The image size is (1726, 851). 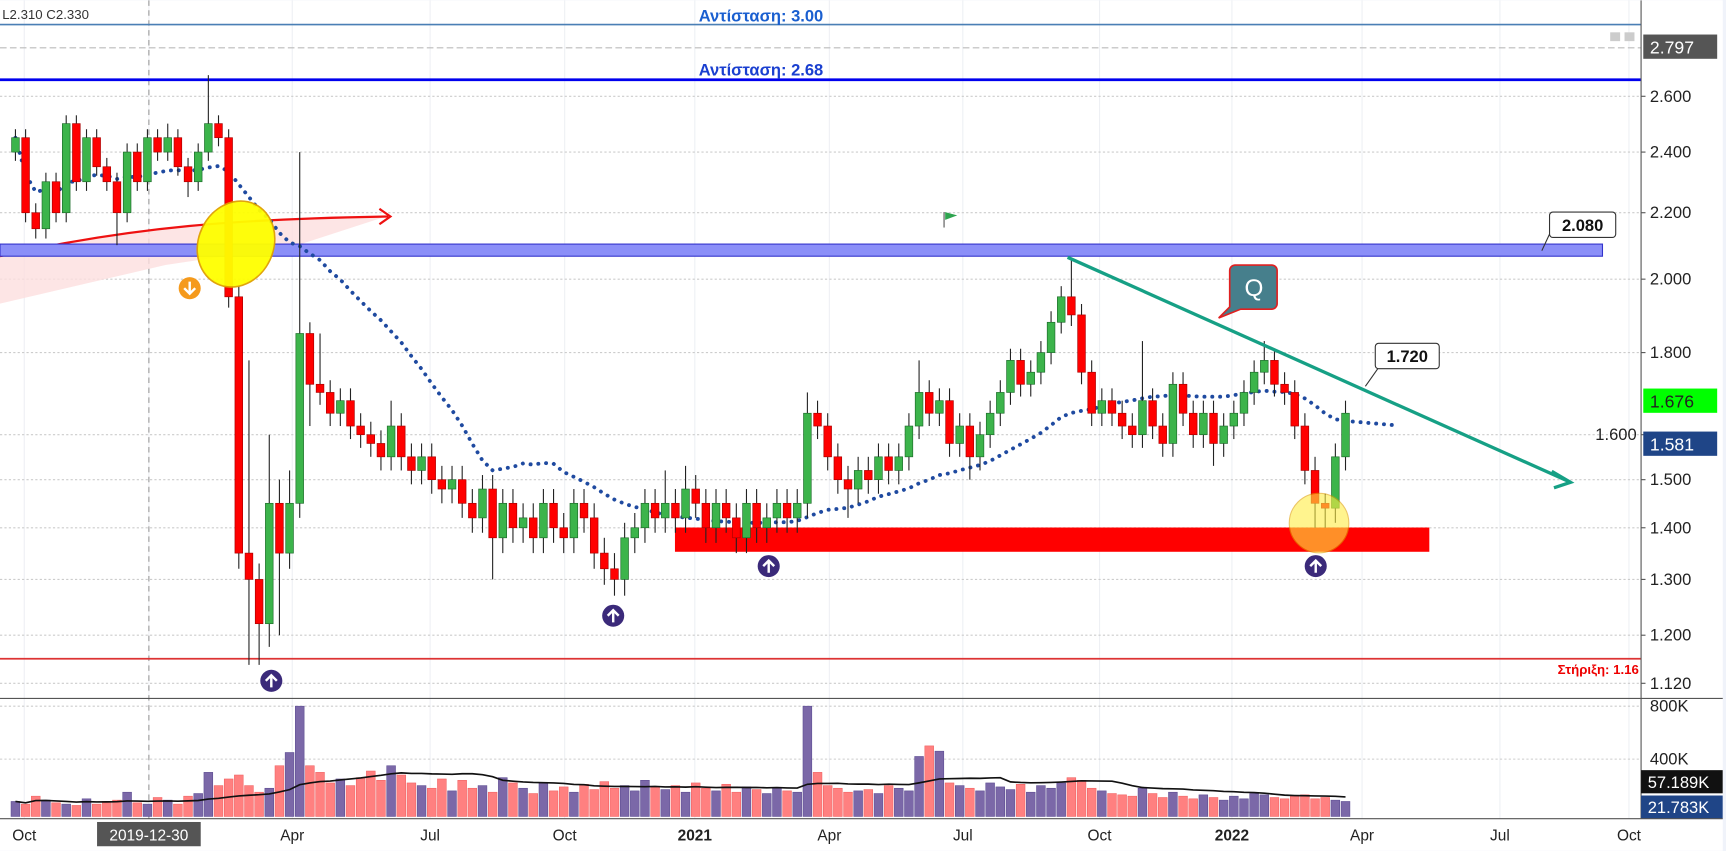 What do you see at coordinates (1248, 291) in the screenshot?
I see `callout-q` at bounding box center [1248, 291].